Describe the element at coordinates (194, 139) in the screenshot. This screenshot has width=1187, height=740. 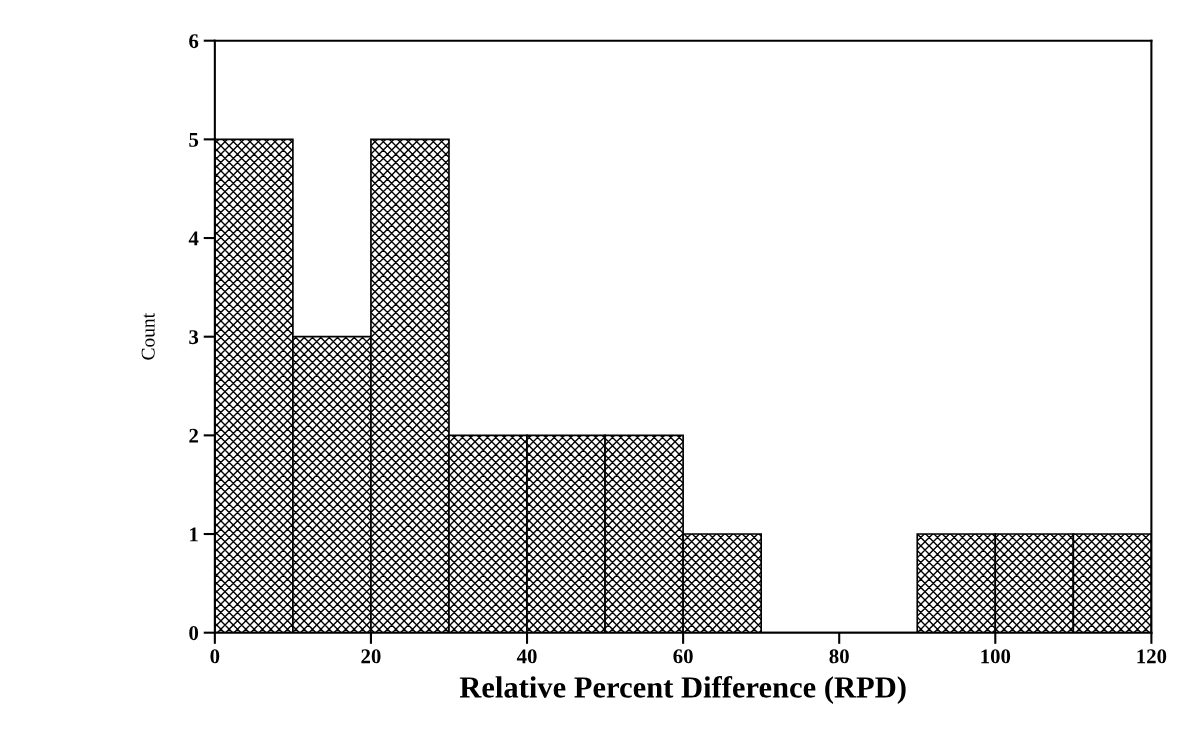
I see `y-tick-label: 5` at that location.